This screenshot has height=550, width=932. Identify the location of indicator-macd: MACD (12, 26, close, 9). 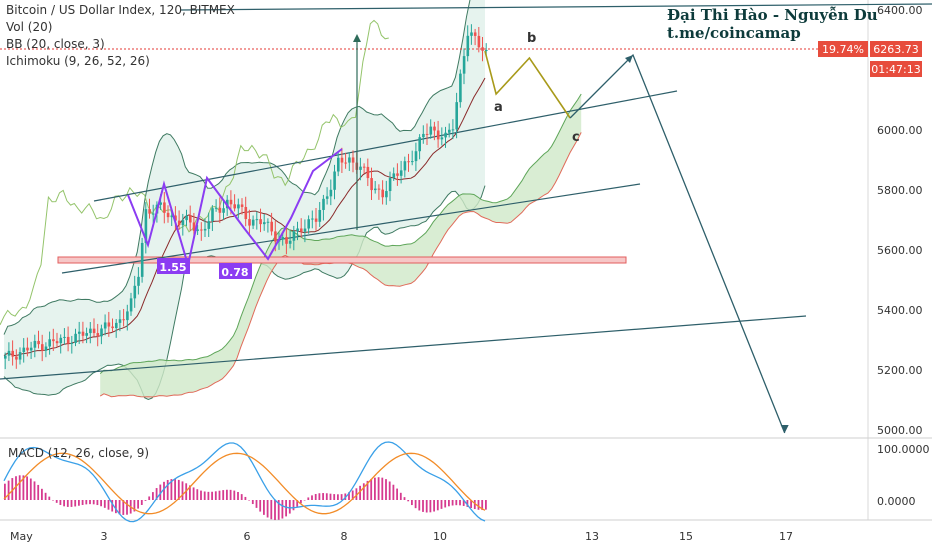
(79, 453).